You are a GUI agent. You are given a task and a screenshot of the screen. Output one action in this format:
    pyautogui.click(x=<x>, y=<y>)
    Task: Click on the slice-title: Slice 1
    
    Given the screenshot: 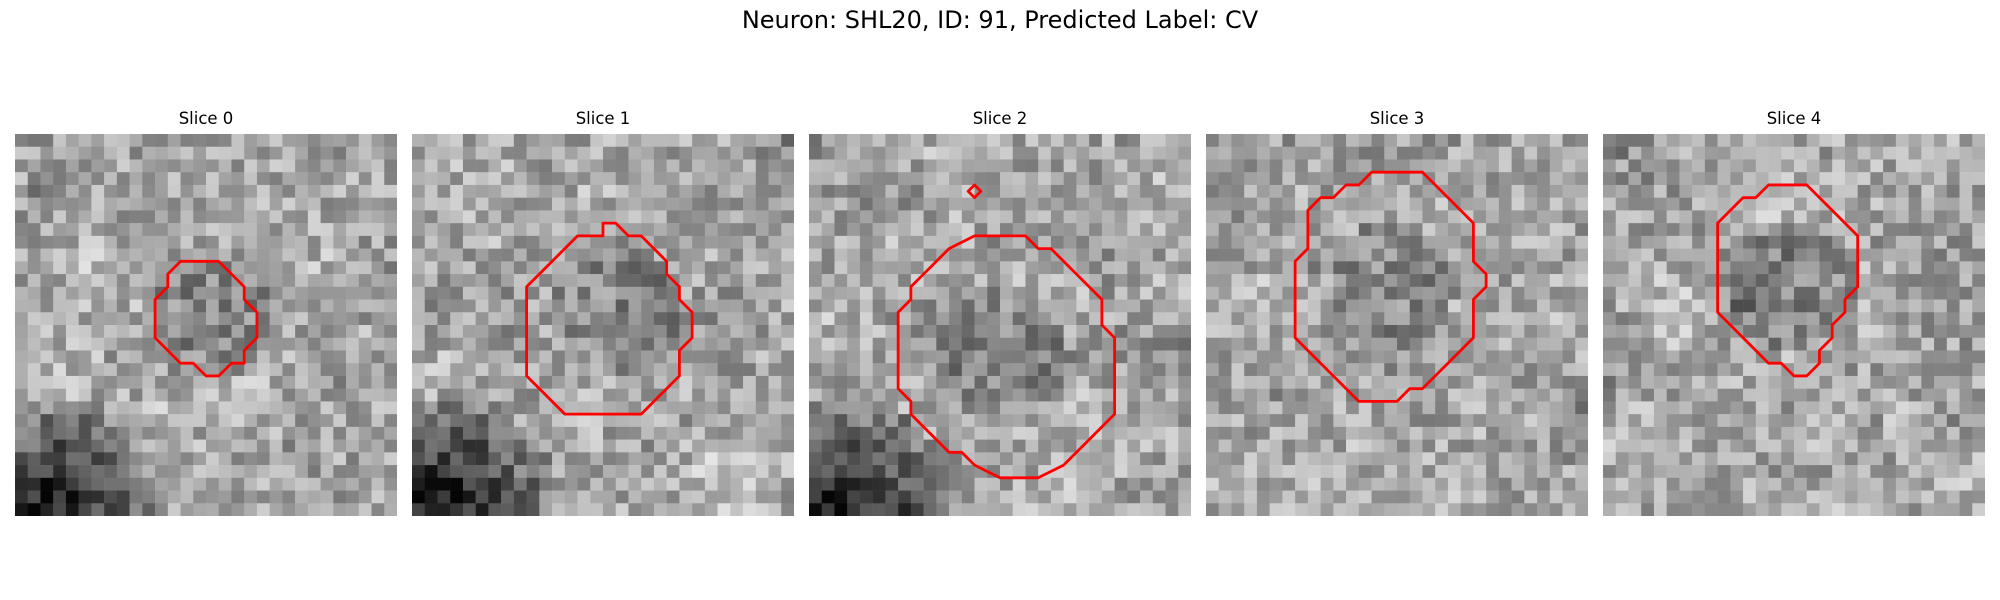 What is the action you would take?
    pyautogui.click(x=603, y=118)
    